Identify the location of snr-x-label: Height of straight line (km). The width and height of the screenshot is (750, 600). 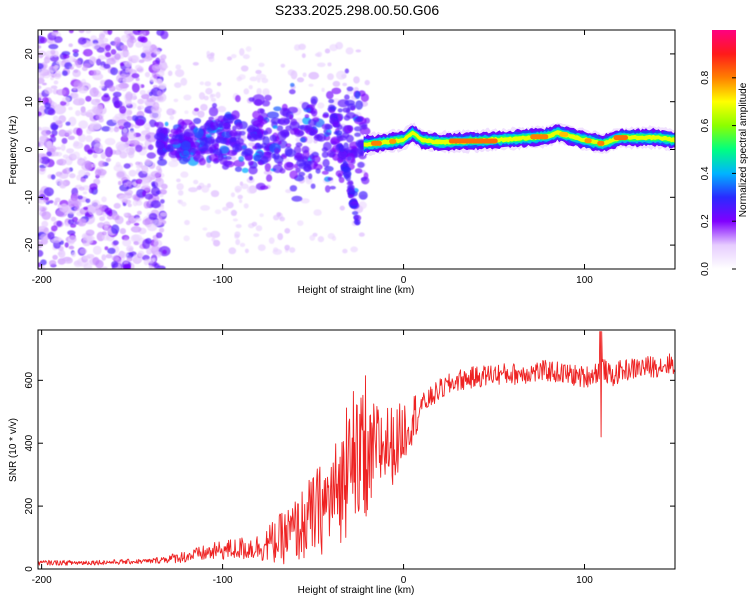
(356, 590).